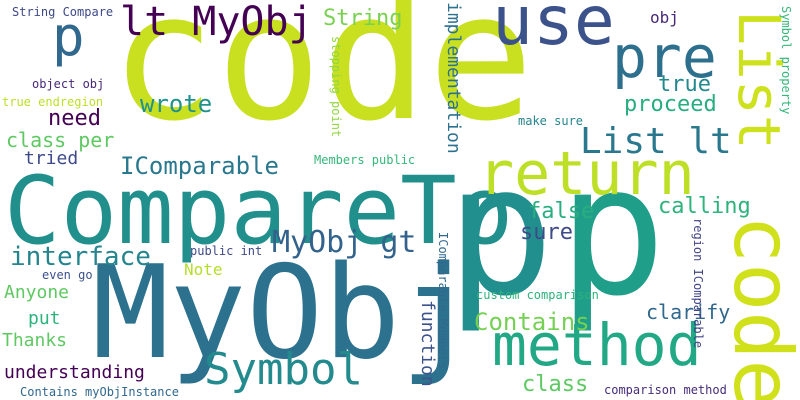  What do you see at coordinates (336, 86) in the screenshot?
I see `word-stopping-point: stopping point` at bounding box center [336, 86].